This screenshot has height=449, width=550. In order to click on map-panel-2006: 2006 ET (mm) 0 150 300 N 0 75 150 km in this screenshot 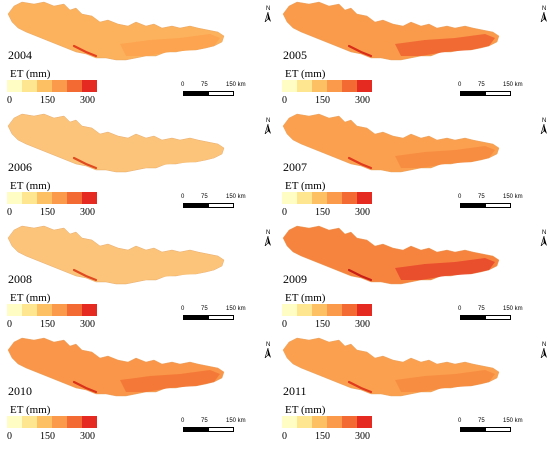, I will do `click(137, 168)`.